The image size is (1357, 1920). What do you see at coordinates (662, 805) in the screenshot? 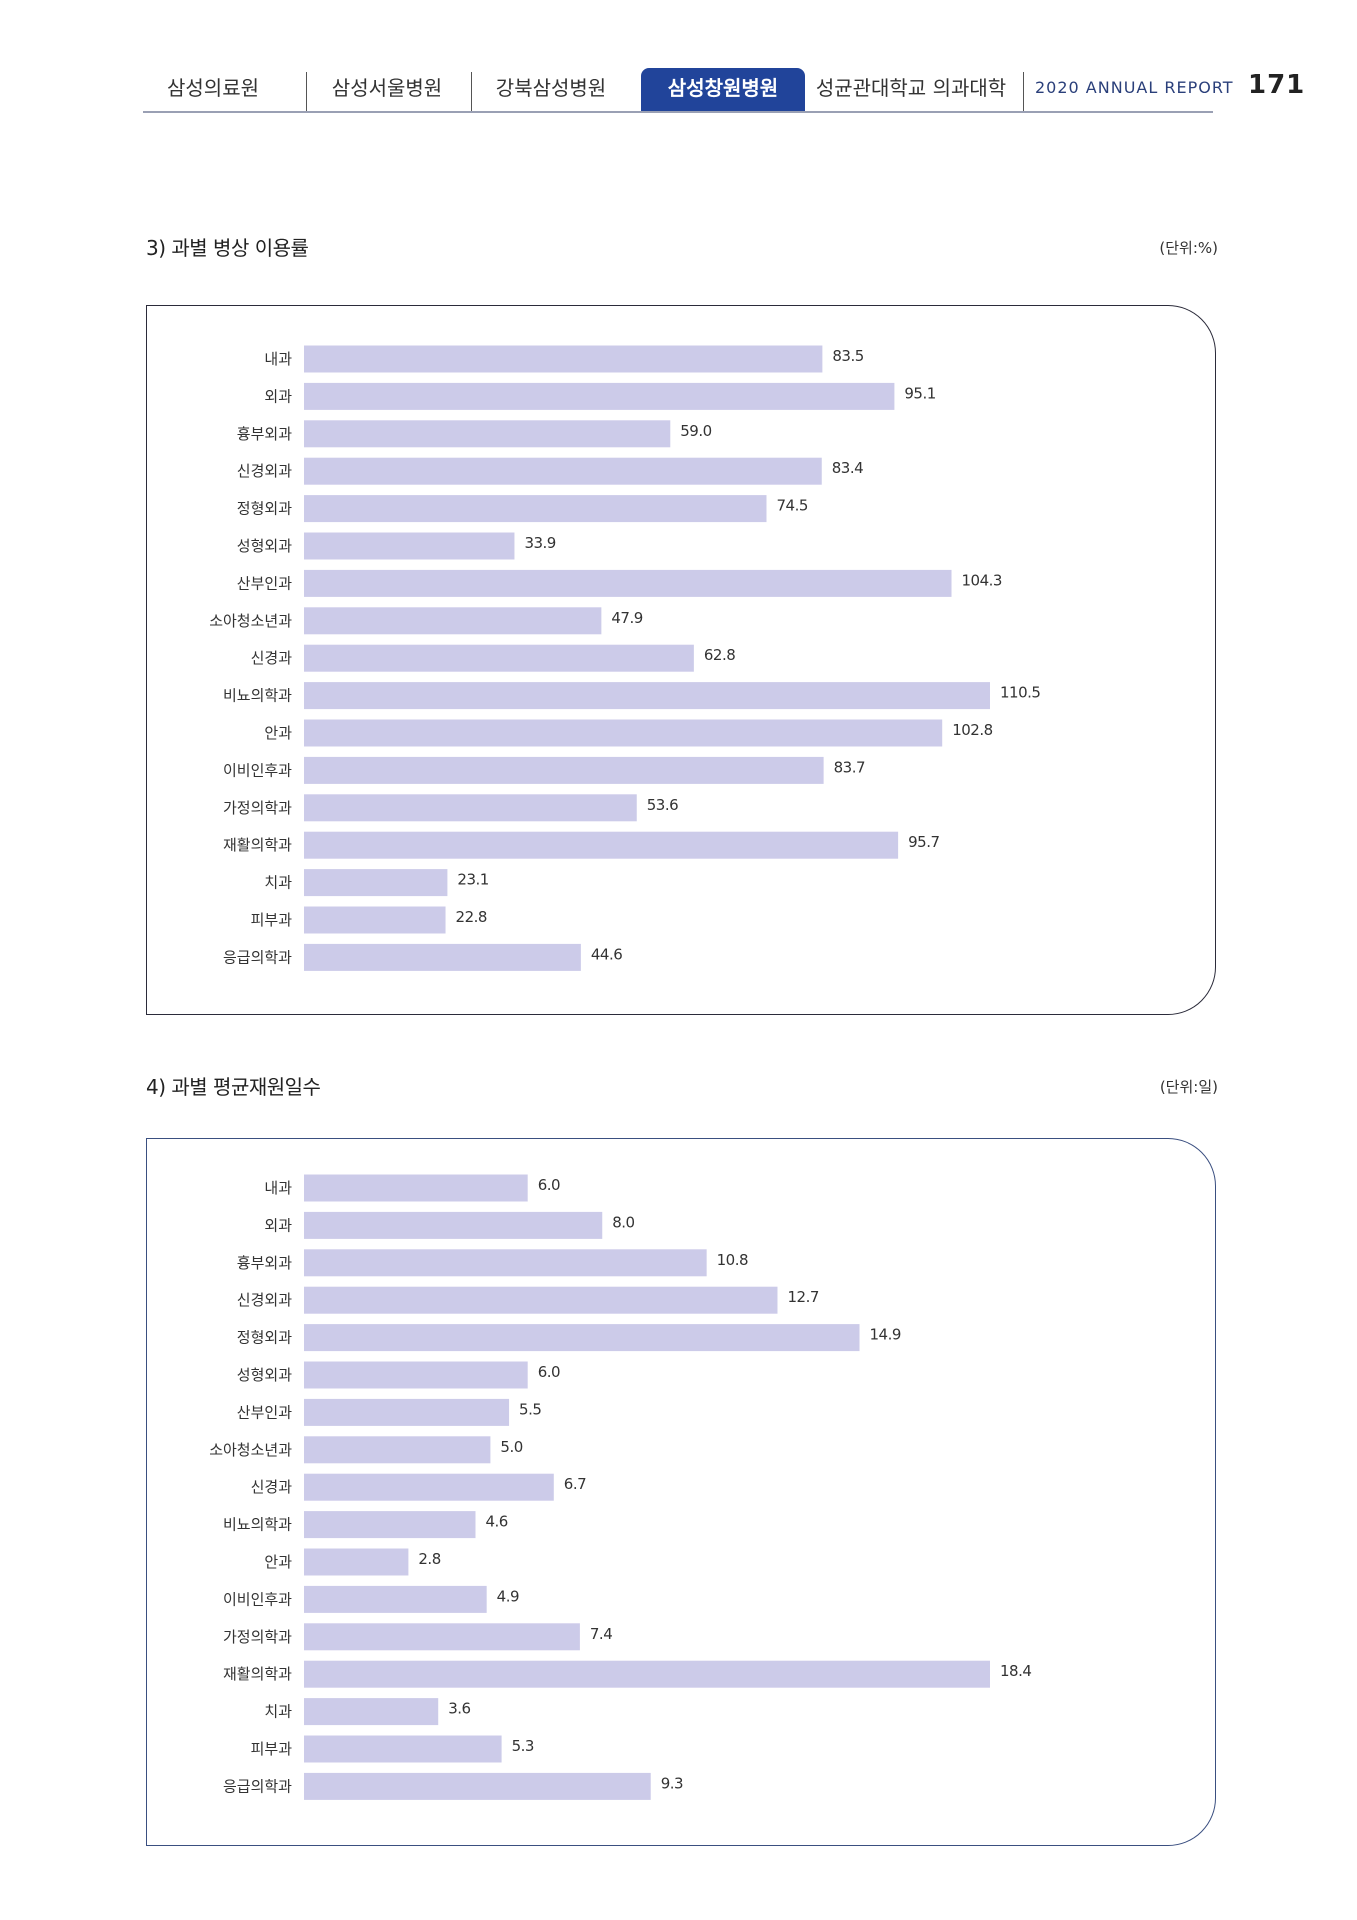
I see `value-label: 53.6` at bounding box center [662, 805].